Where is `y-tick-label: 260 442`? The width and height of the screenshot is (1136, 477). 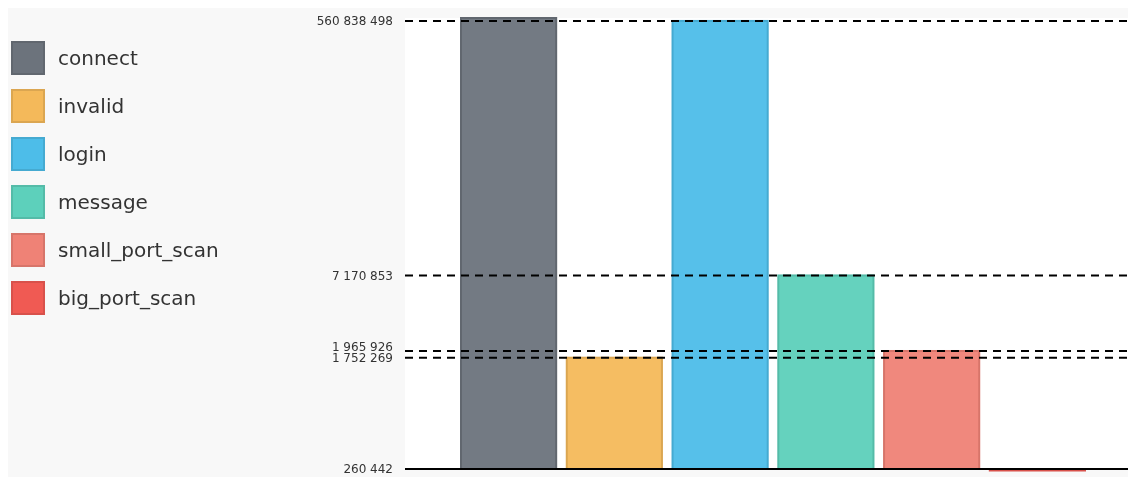 y-tick-label: 260 442 is located at coordinates (368, 469).